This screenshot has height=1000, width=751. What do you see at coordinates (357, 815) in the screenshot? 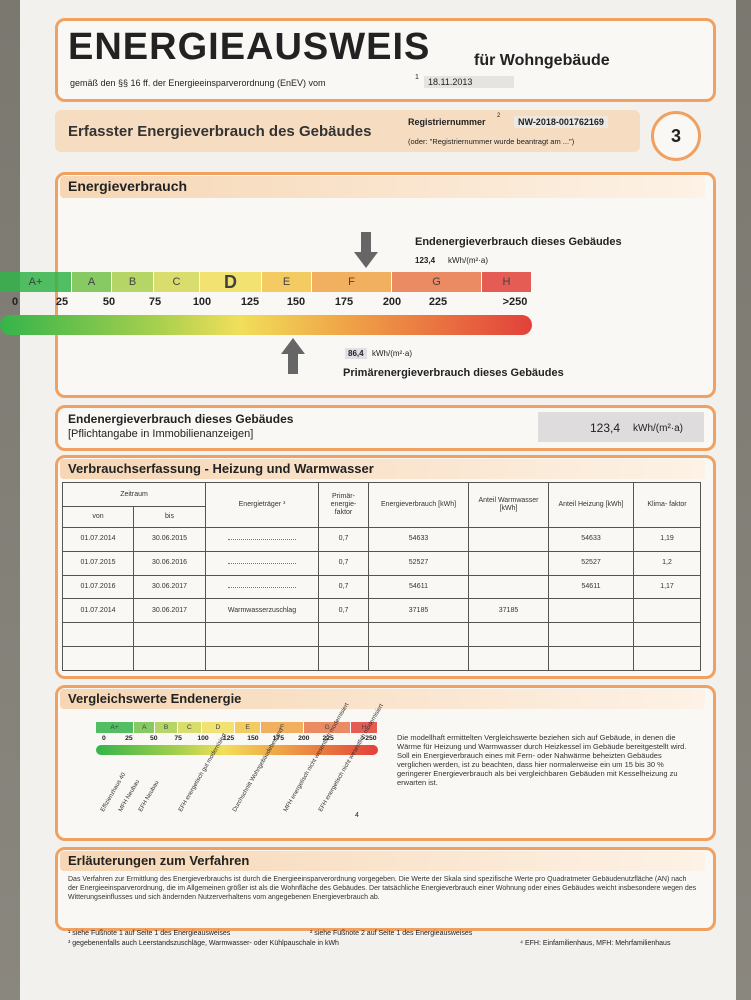
I see `compare-note: 4` at bounding box center [357, 815].